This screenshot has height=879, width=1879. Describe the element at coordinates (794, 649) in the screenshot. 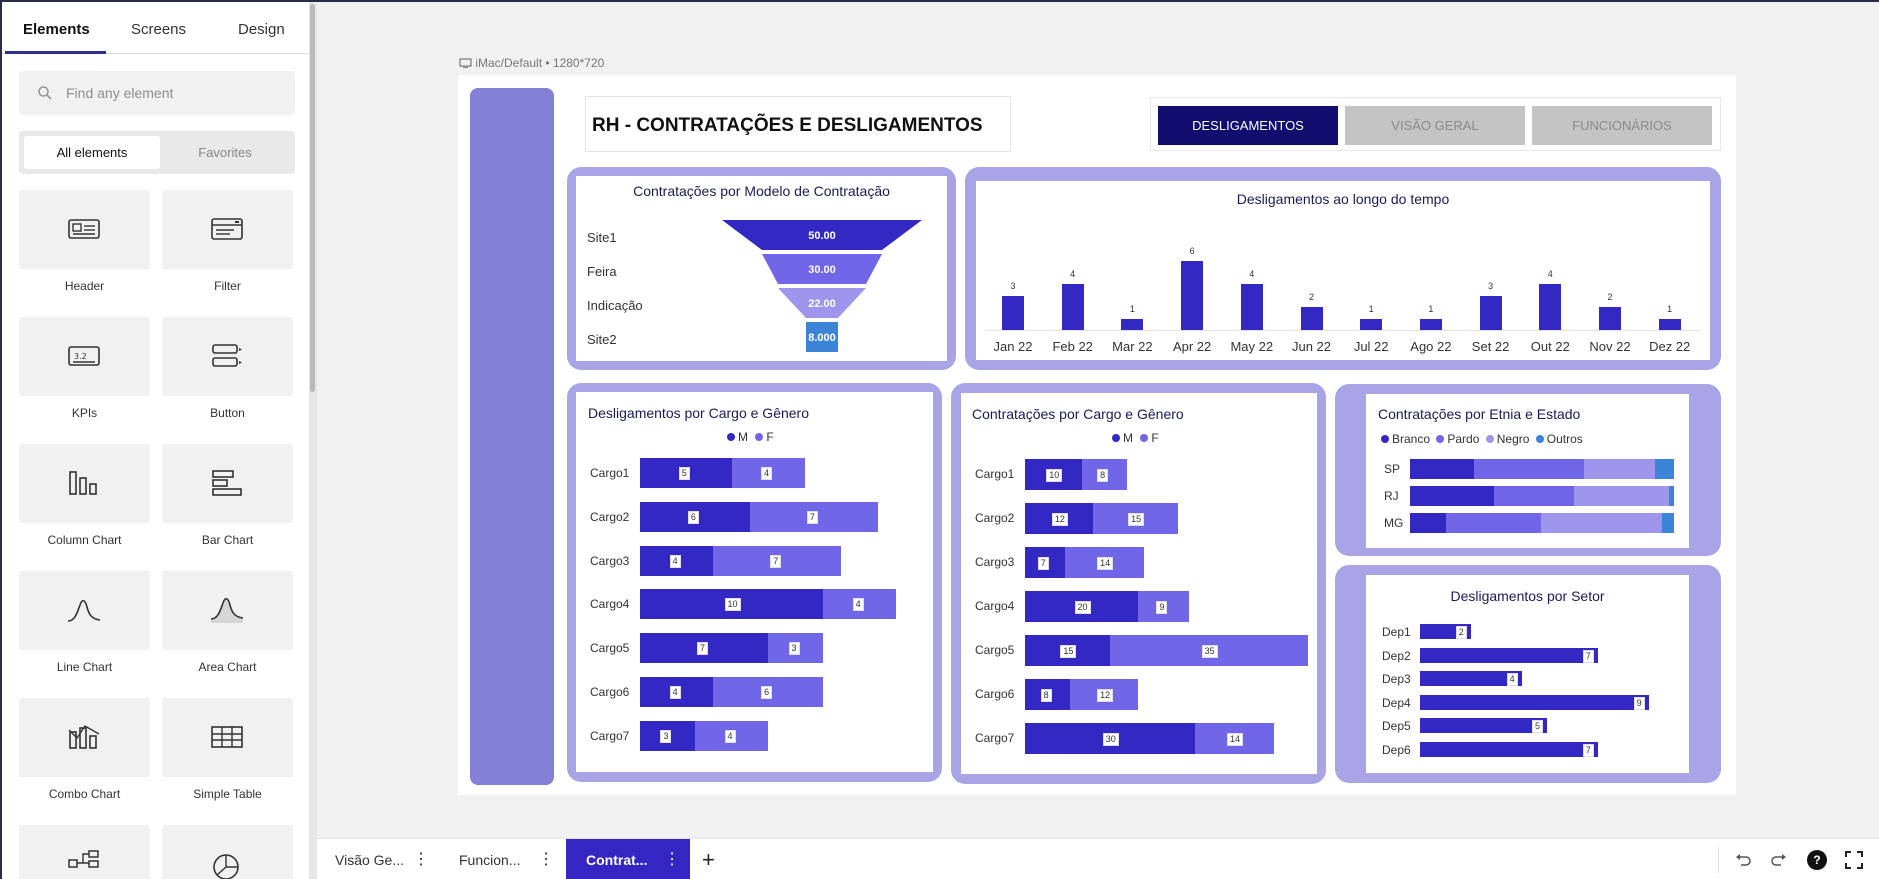

I see `bar-value-label: 3` at that location.